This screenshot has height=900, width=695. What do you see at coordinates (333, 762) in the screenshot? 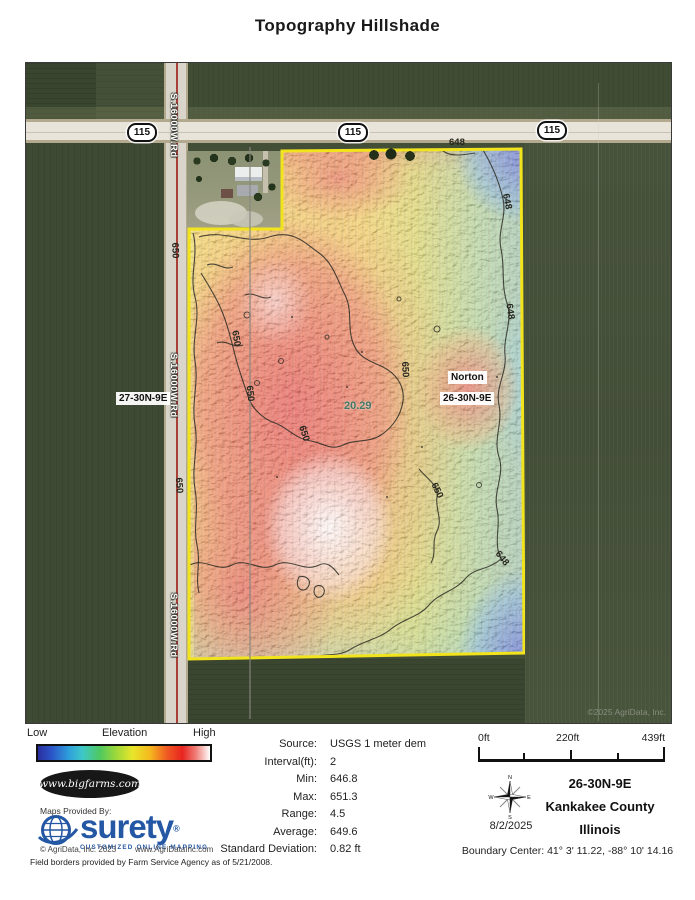
I see `stat-value: 2` at bounding box center [333, 762].